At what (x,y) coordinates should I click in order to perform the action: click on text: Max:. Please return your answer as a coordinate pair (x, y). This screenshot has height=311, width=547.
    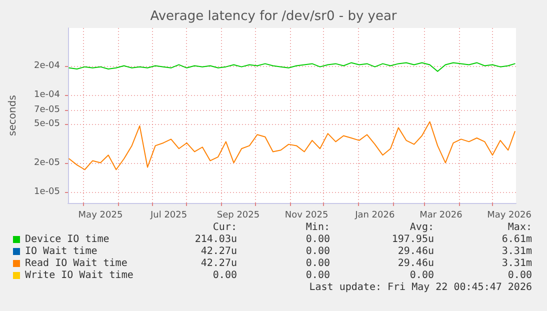
    Looking at the image, I should click on (520, 228).